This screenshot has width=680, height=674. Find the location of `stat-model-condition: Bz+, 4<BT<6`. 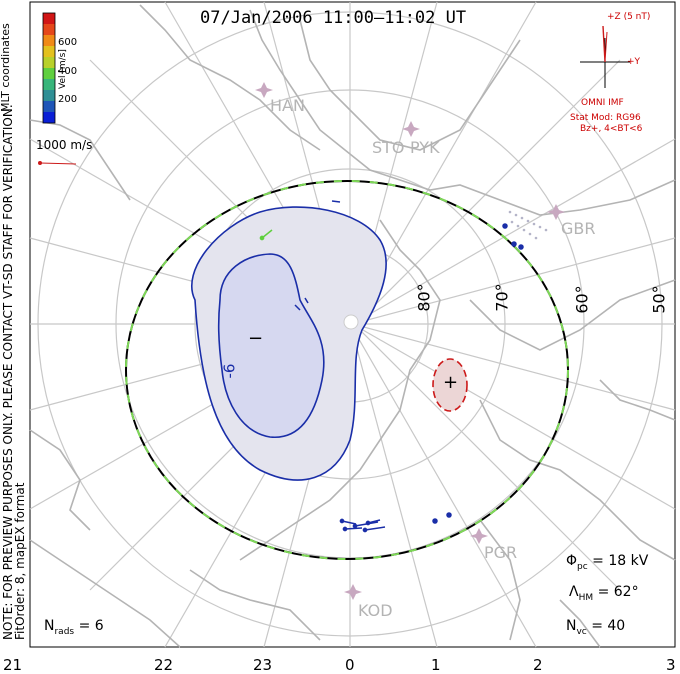

stat-model-condition: Bz+, 4<BT<6 is located at coordinates (611, 129).